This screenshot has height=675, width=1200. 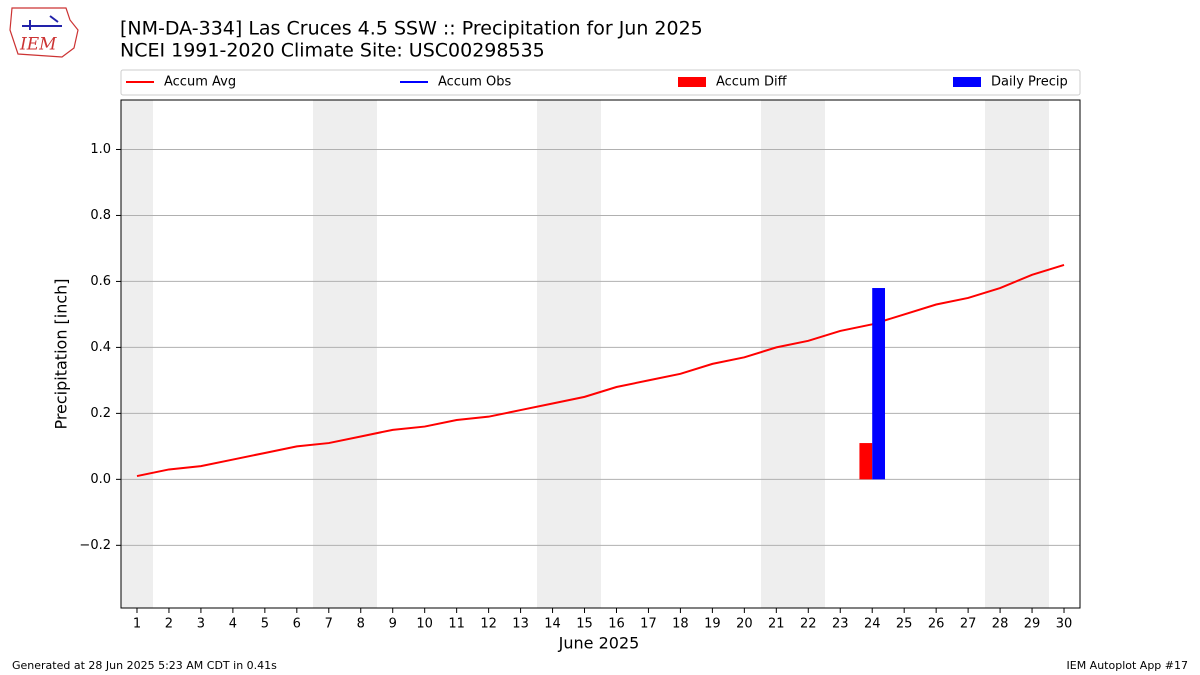 I want to click on y-tick-label: 0.0, so click(x=100, y=479).